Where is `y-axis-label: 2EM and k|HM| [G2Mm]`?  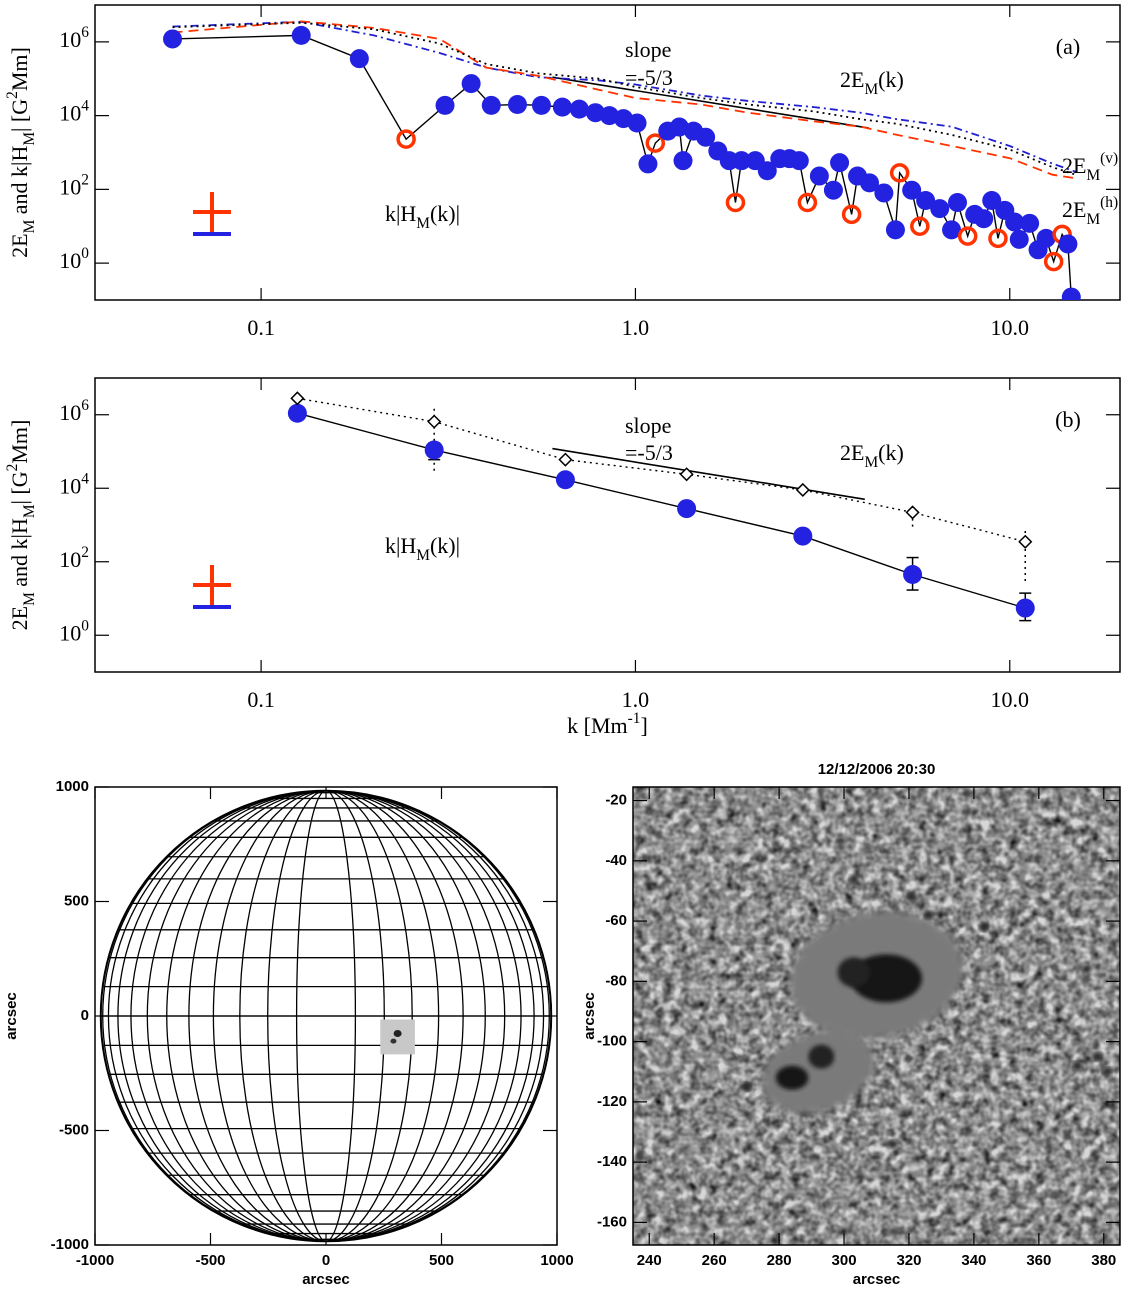 y-axis-label: 2EM and k|HM| [G2Mm] is located at coordinates (21, 152).